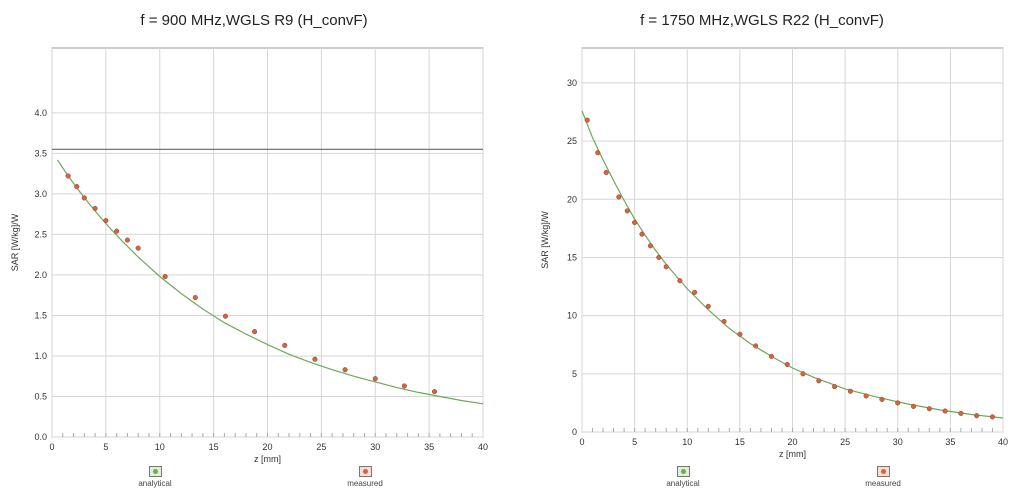 The width and height of the screenshot is (1016, 500). What do you see at coordinates (40, 194) in the screenshot?
I see `y-tick-label: 3.0` at bounding box center [40, 194].